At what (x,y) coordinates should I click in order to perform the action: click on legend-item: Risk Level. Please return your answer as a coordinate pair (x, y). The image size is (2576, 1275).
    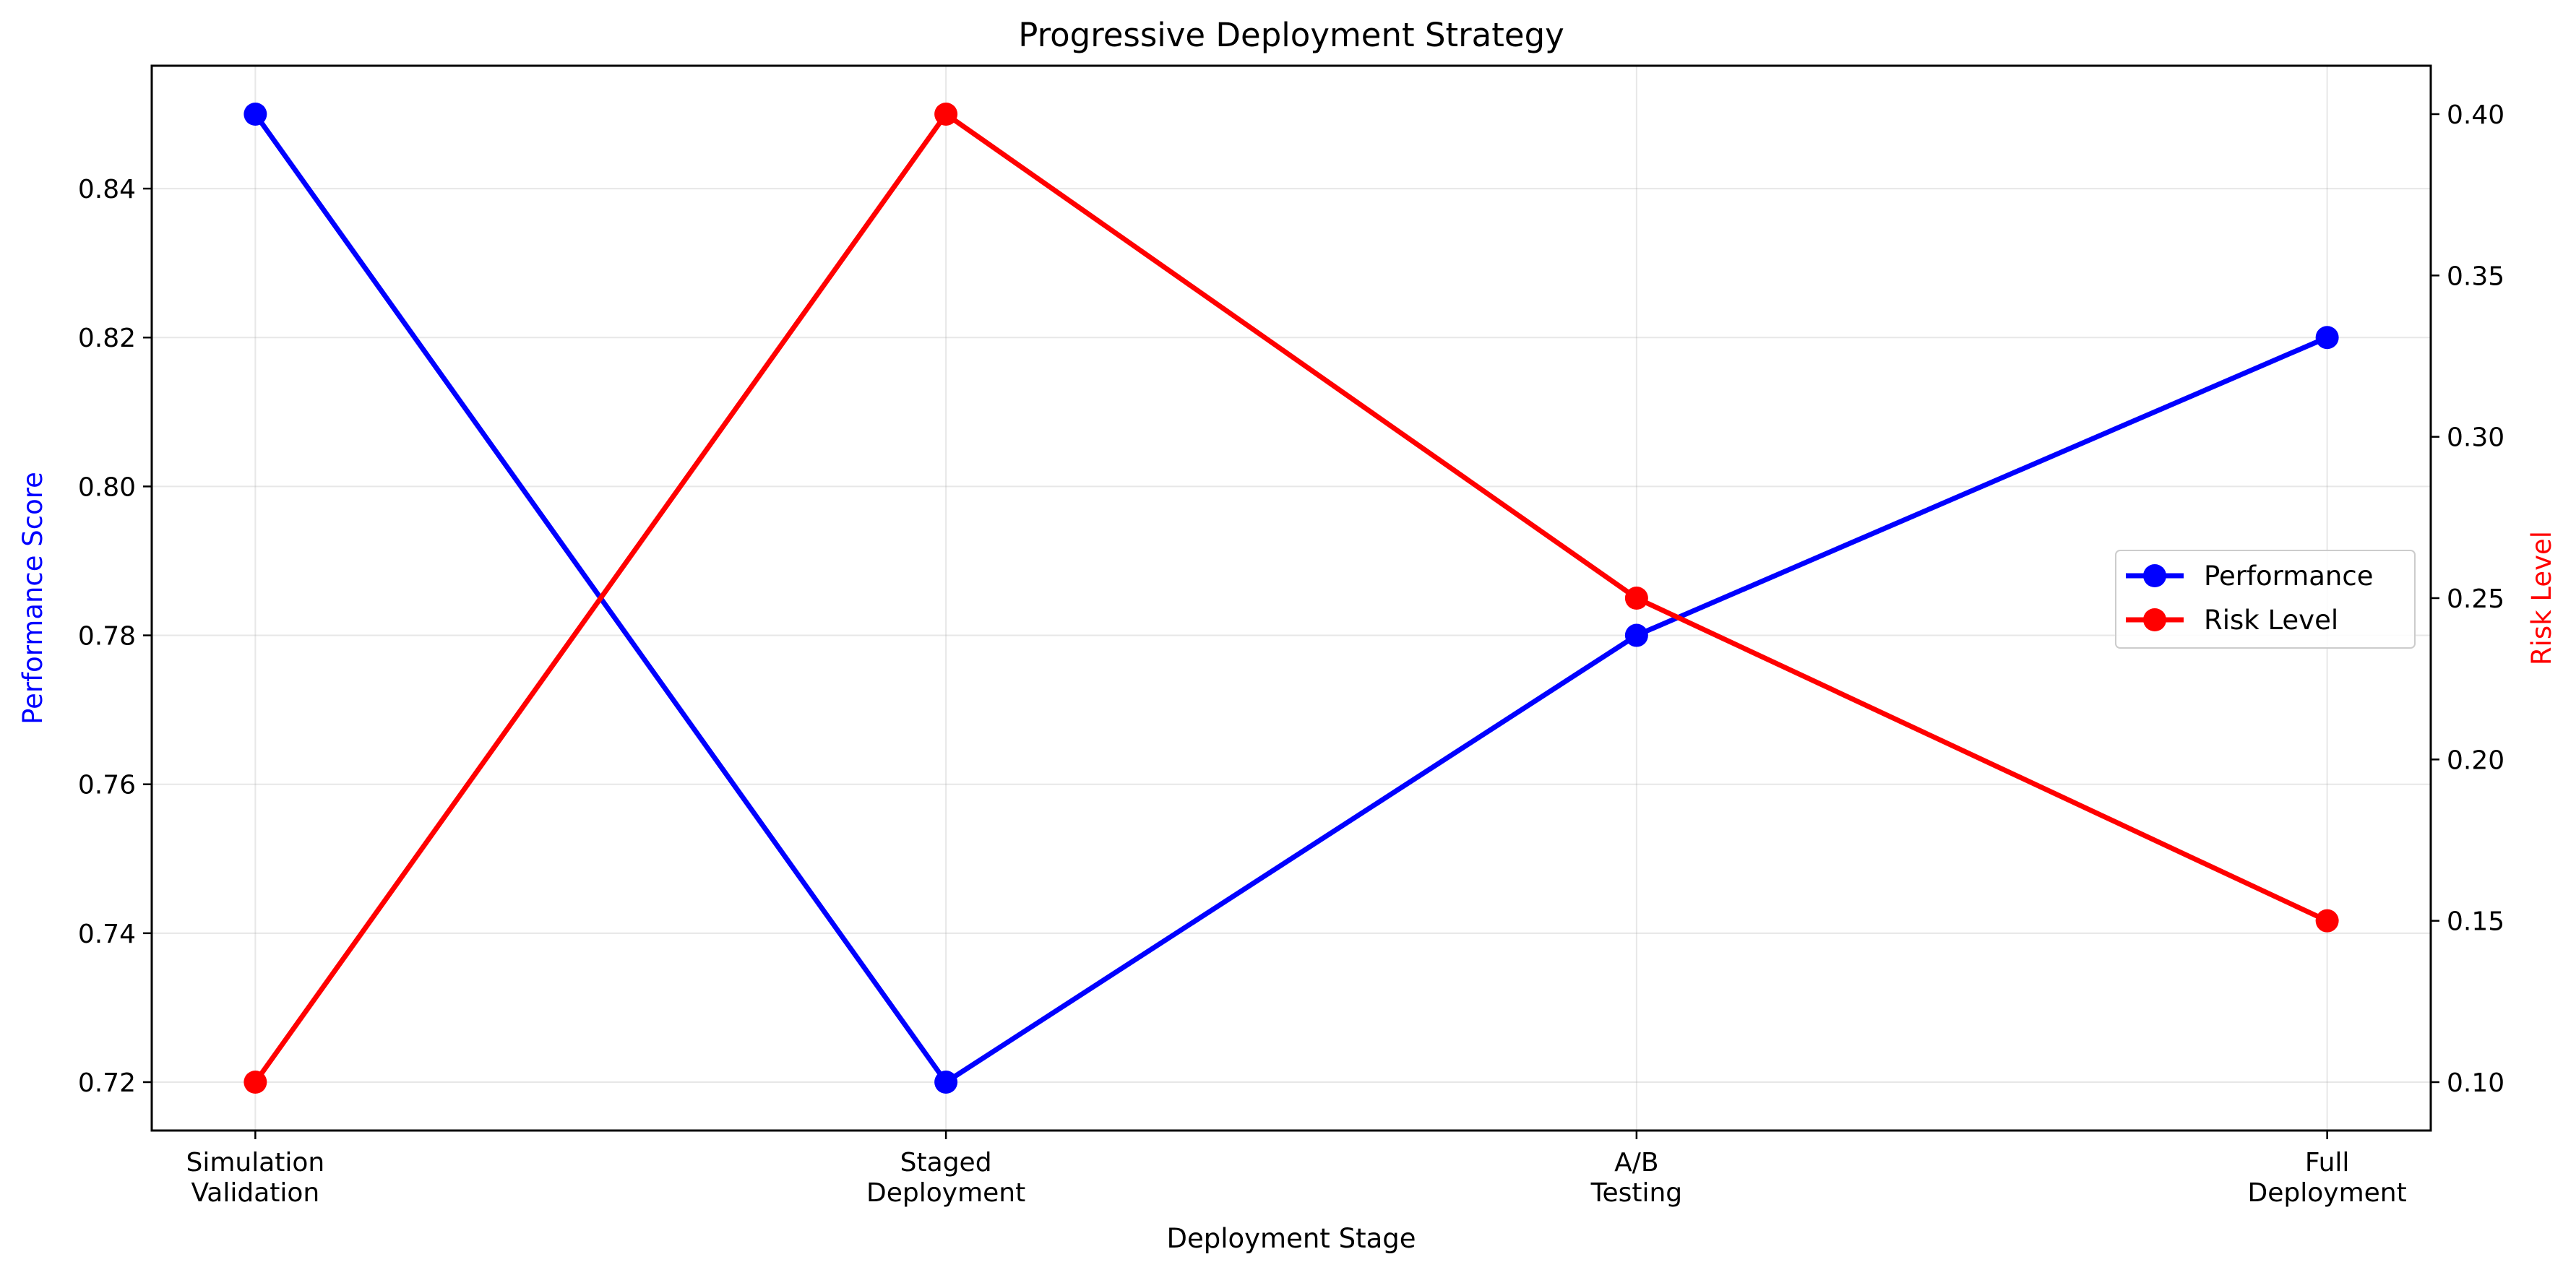
    Looking at the image, I should click on (2232, 620).